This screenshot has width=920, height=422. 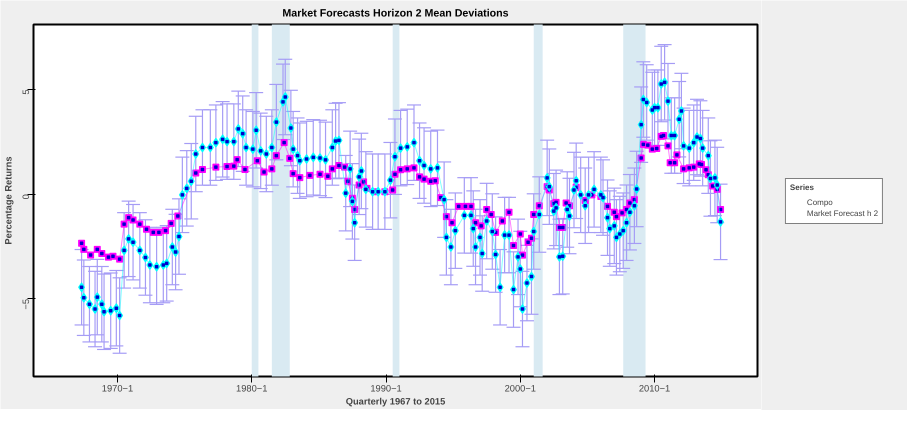 I want to click on text: Compo, so click(x=819, y=202).